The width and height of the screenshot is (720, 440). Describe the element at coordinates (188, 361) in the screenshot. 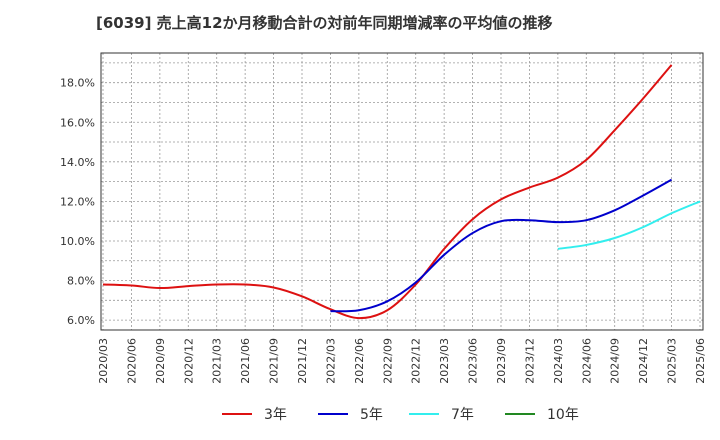

I see `x-tick-label: 2020/12` at that location.